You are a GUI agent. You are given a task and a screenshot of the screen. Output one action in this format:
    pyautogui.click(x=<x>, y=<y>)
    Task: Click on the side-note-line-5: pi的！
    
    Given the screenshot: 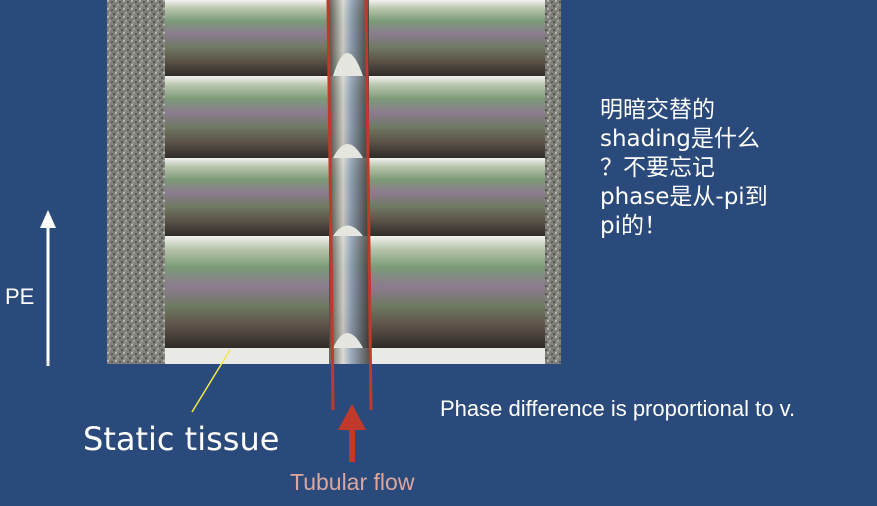 What is the action you would take?
    pyautogui.click(x=633, y=226)
    